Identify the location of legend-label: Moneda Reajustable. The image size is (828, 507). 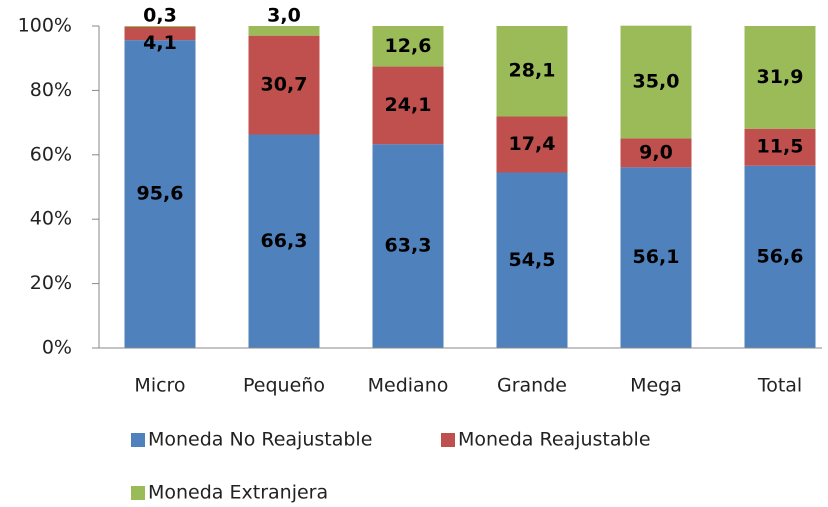
(554, 440).